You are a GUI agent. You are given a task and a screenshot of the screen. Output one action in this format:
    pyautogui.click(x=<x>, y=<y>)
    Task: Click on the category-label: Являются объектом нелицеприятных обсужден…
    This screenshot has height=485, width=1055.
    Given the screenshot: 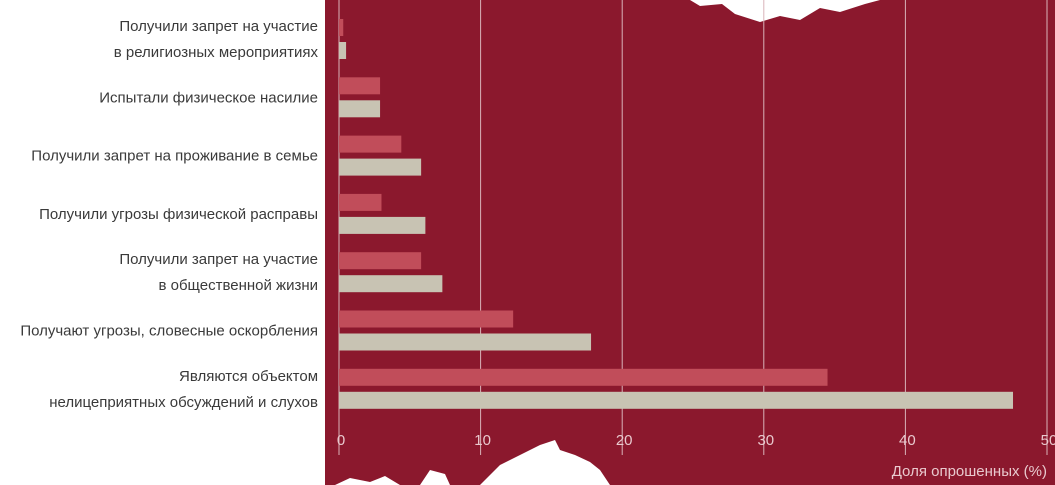 What is the action you would take?
    pyautogui.click(x=183, y=389)
    